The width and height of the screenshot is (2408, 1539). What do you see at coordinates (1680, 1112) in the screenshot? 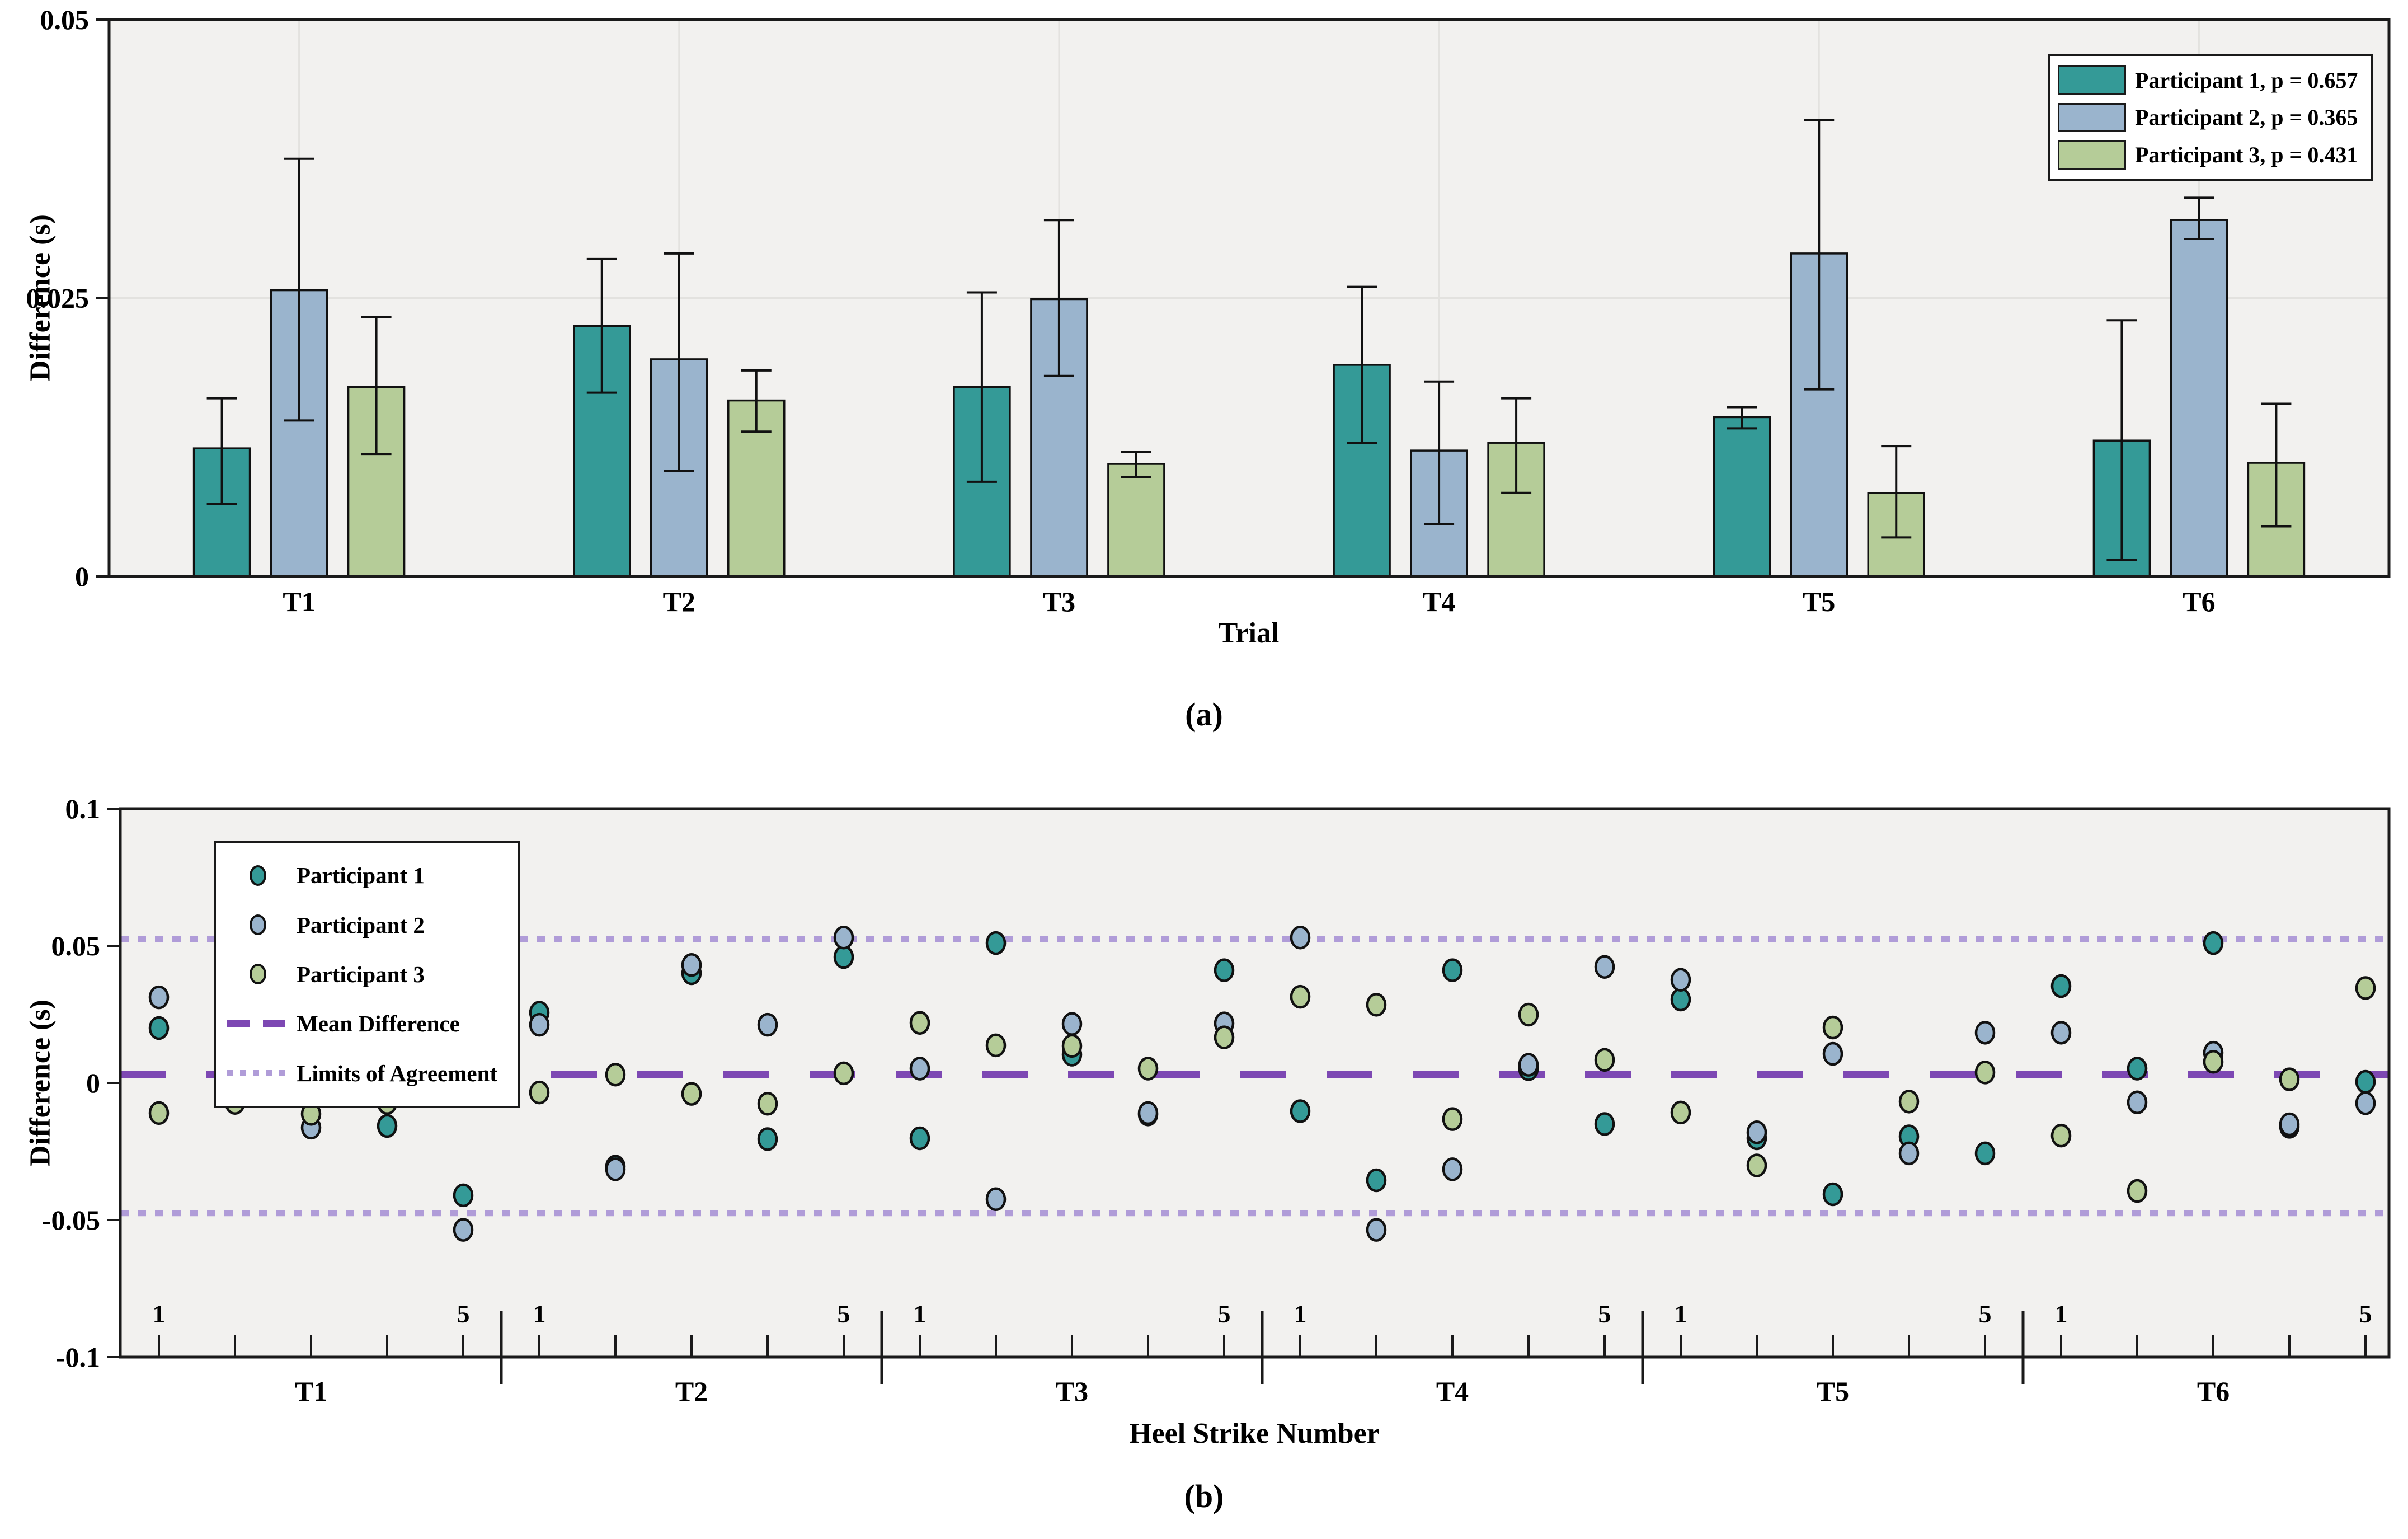
I see `scatter-point-participant3-strike21` at bounding box center [1680, 1112].